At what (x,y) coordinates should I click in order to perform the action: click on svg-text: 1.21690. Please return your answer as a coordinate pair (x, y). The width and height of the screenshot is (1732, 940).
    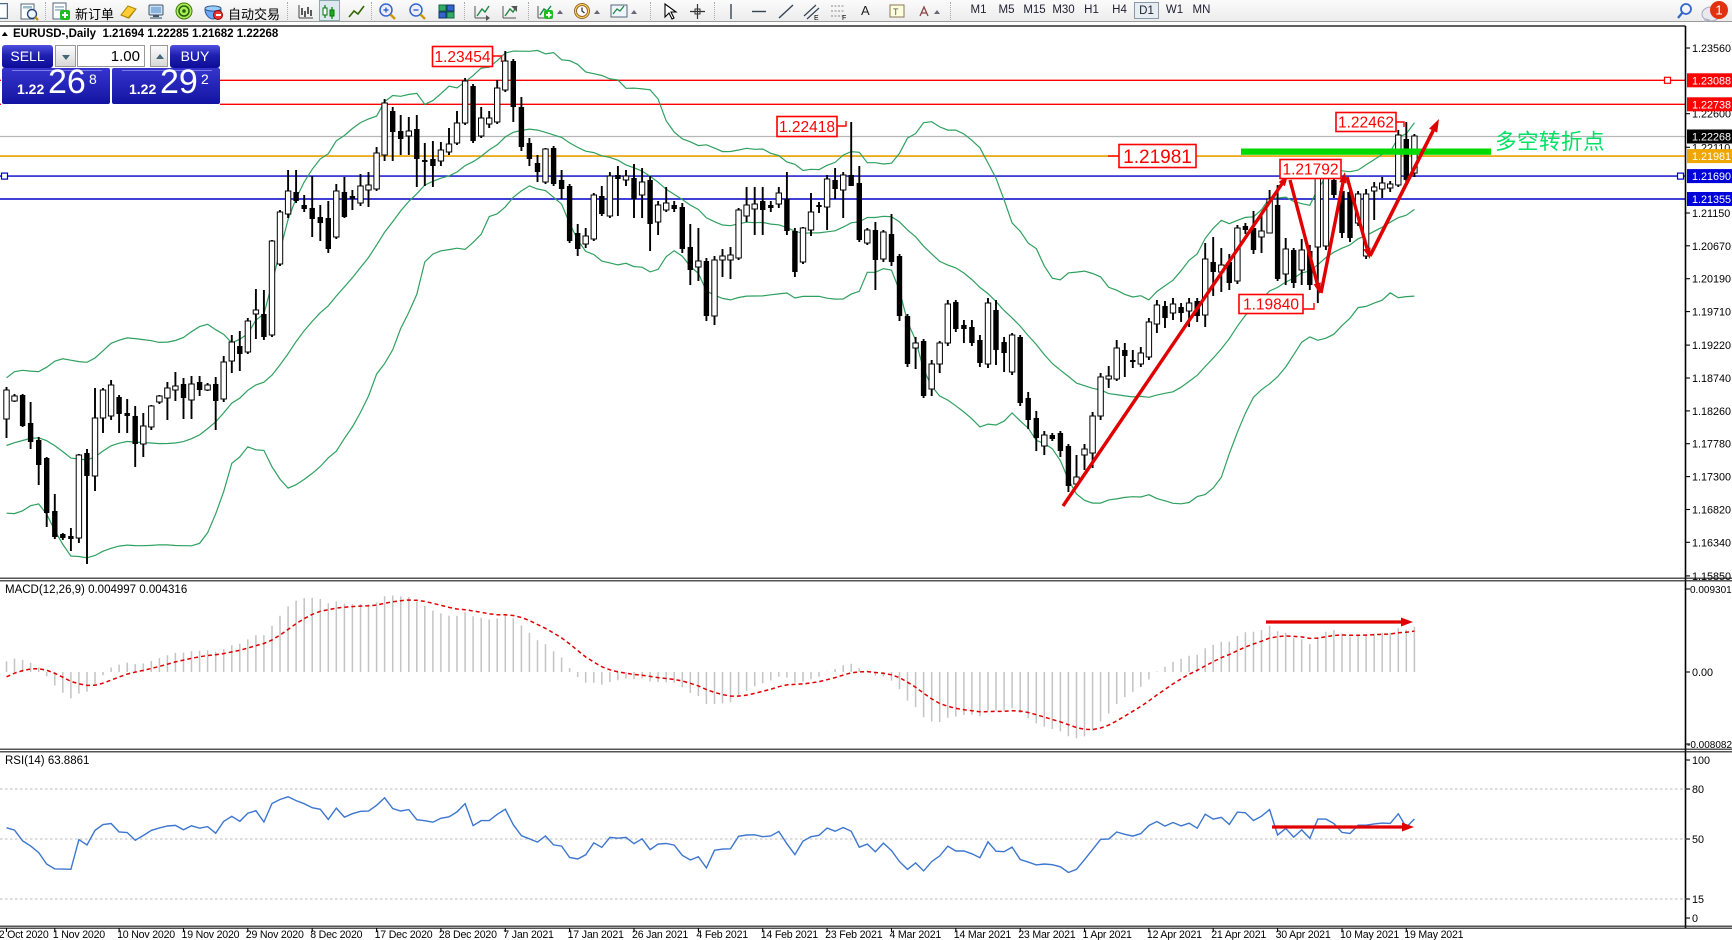
    Looking at the image, I should click on (1711, 177).